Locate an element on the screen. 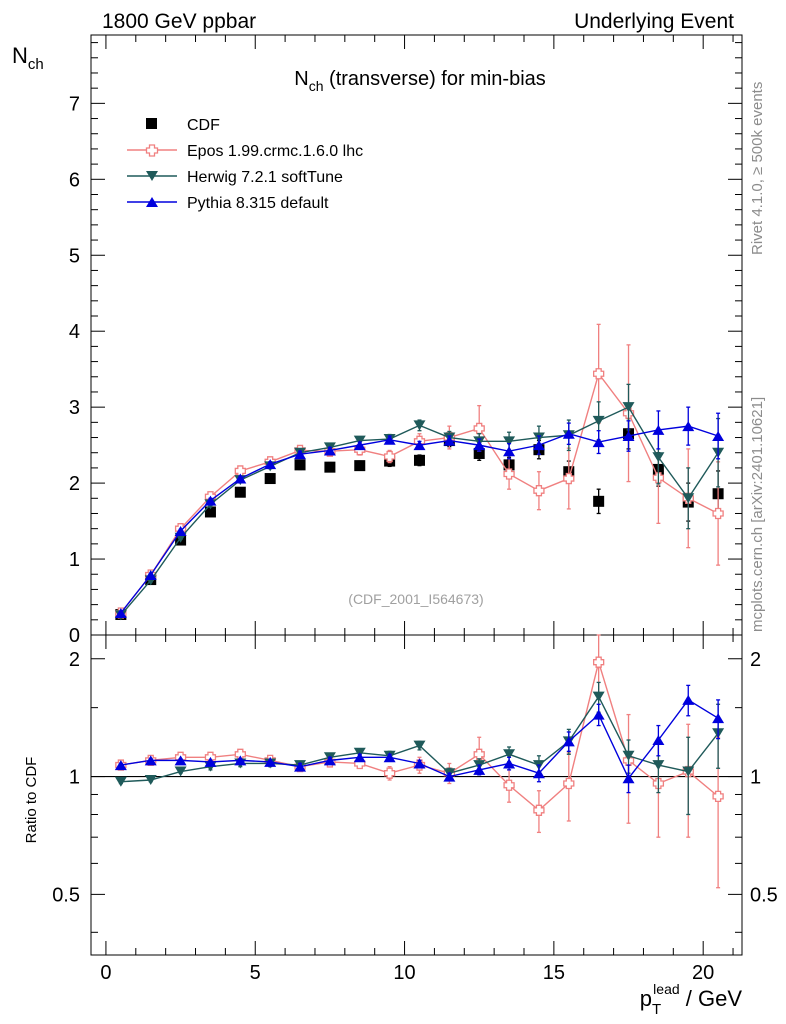  analysis-tag: (CDF_2001_I564673) is located at coordinates (415, 599).